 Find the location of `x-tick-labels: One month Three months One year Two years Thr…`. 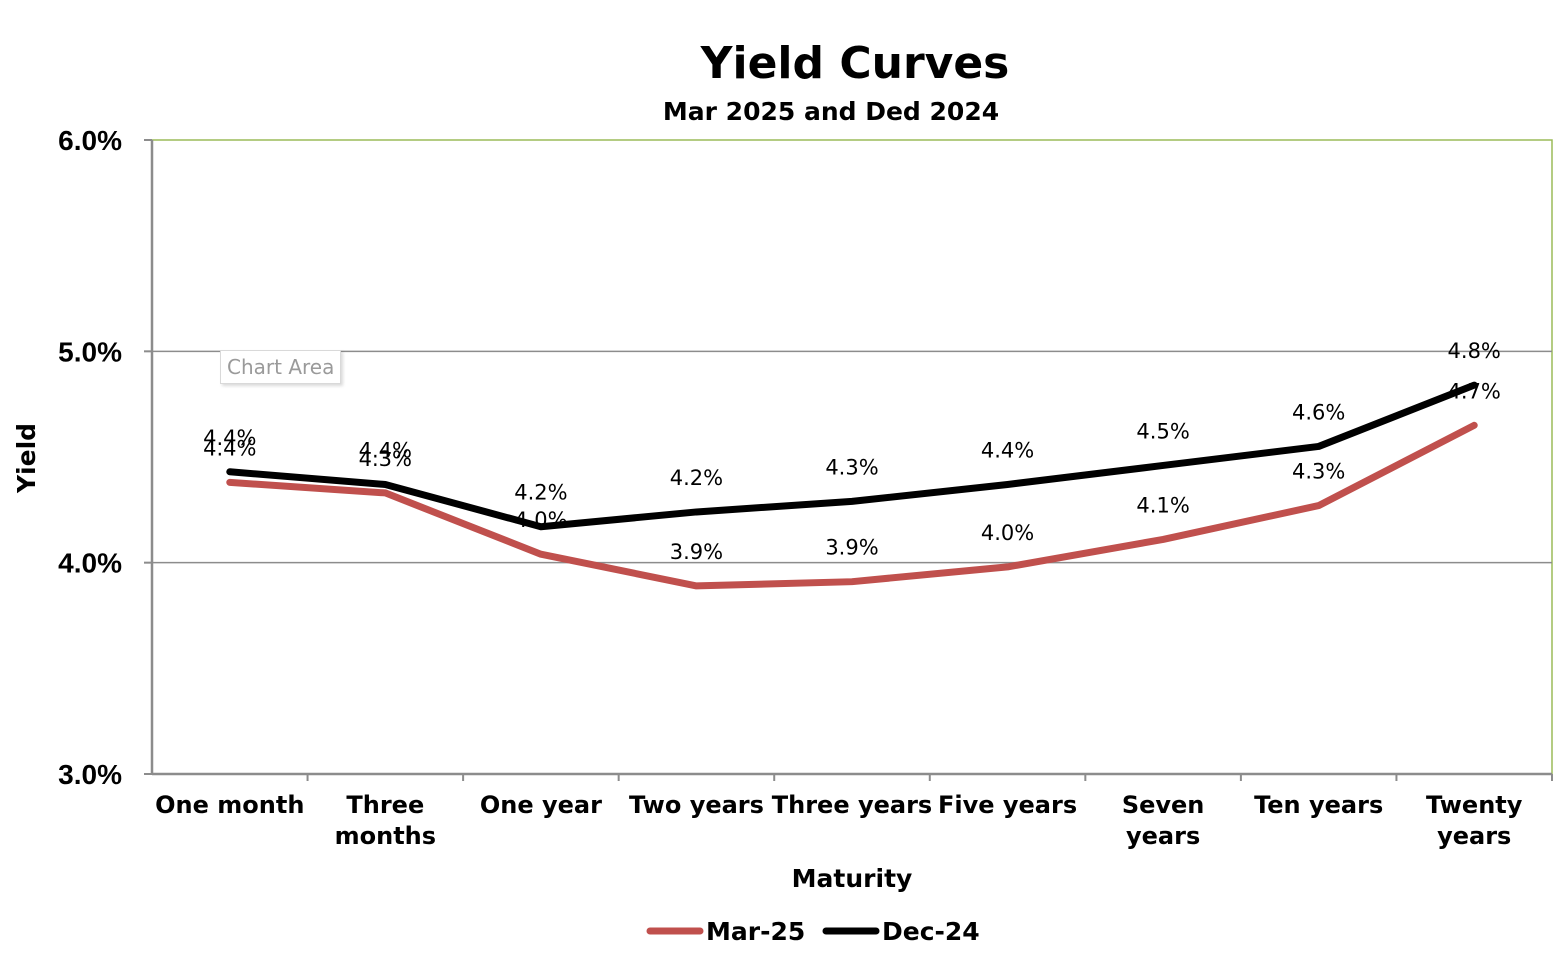

x-tick-labels: One month Three months One year Two years Thr… is located at coordinates (839, 820).